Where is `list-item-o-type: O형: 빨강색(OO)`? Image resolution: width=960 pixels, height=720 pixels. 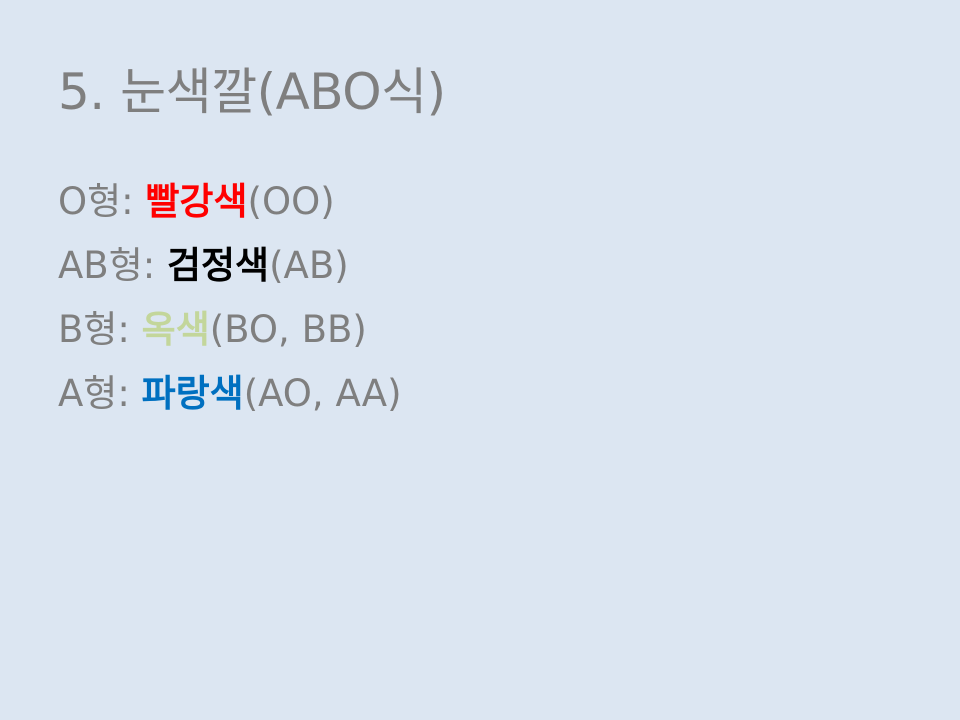
list-item-o-type: O형: 빨강색(OO) is located at coordinates (230, 202).